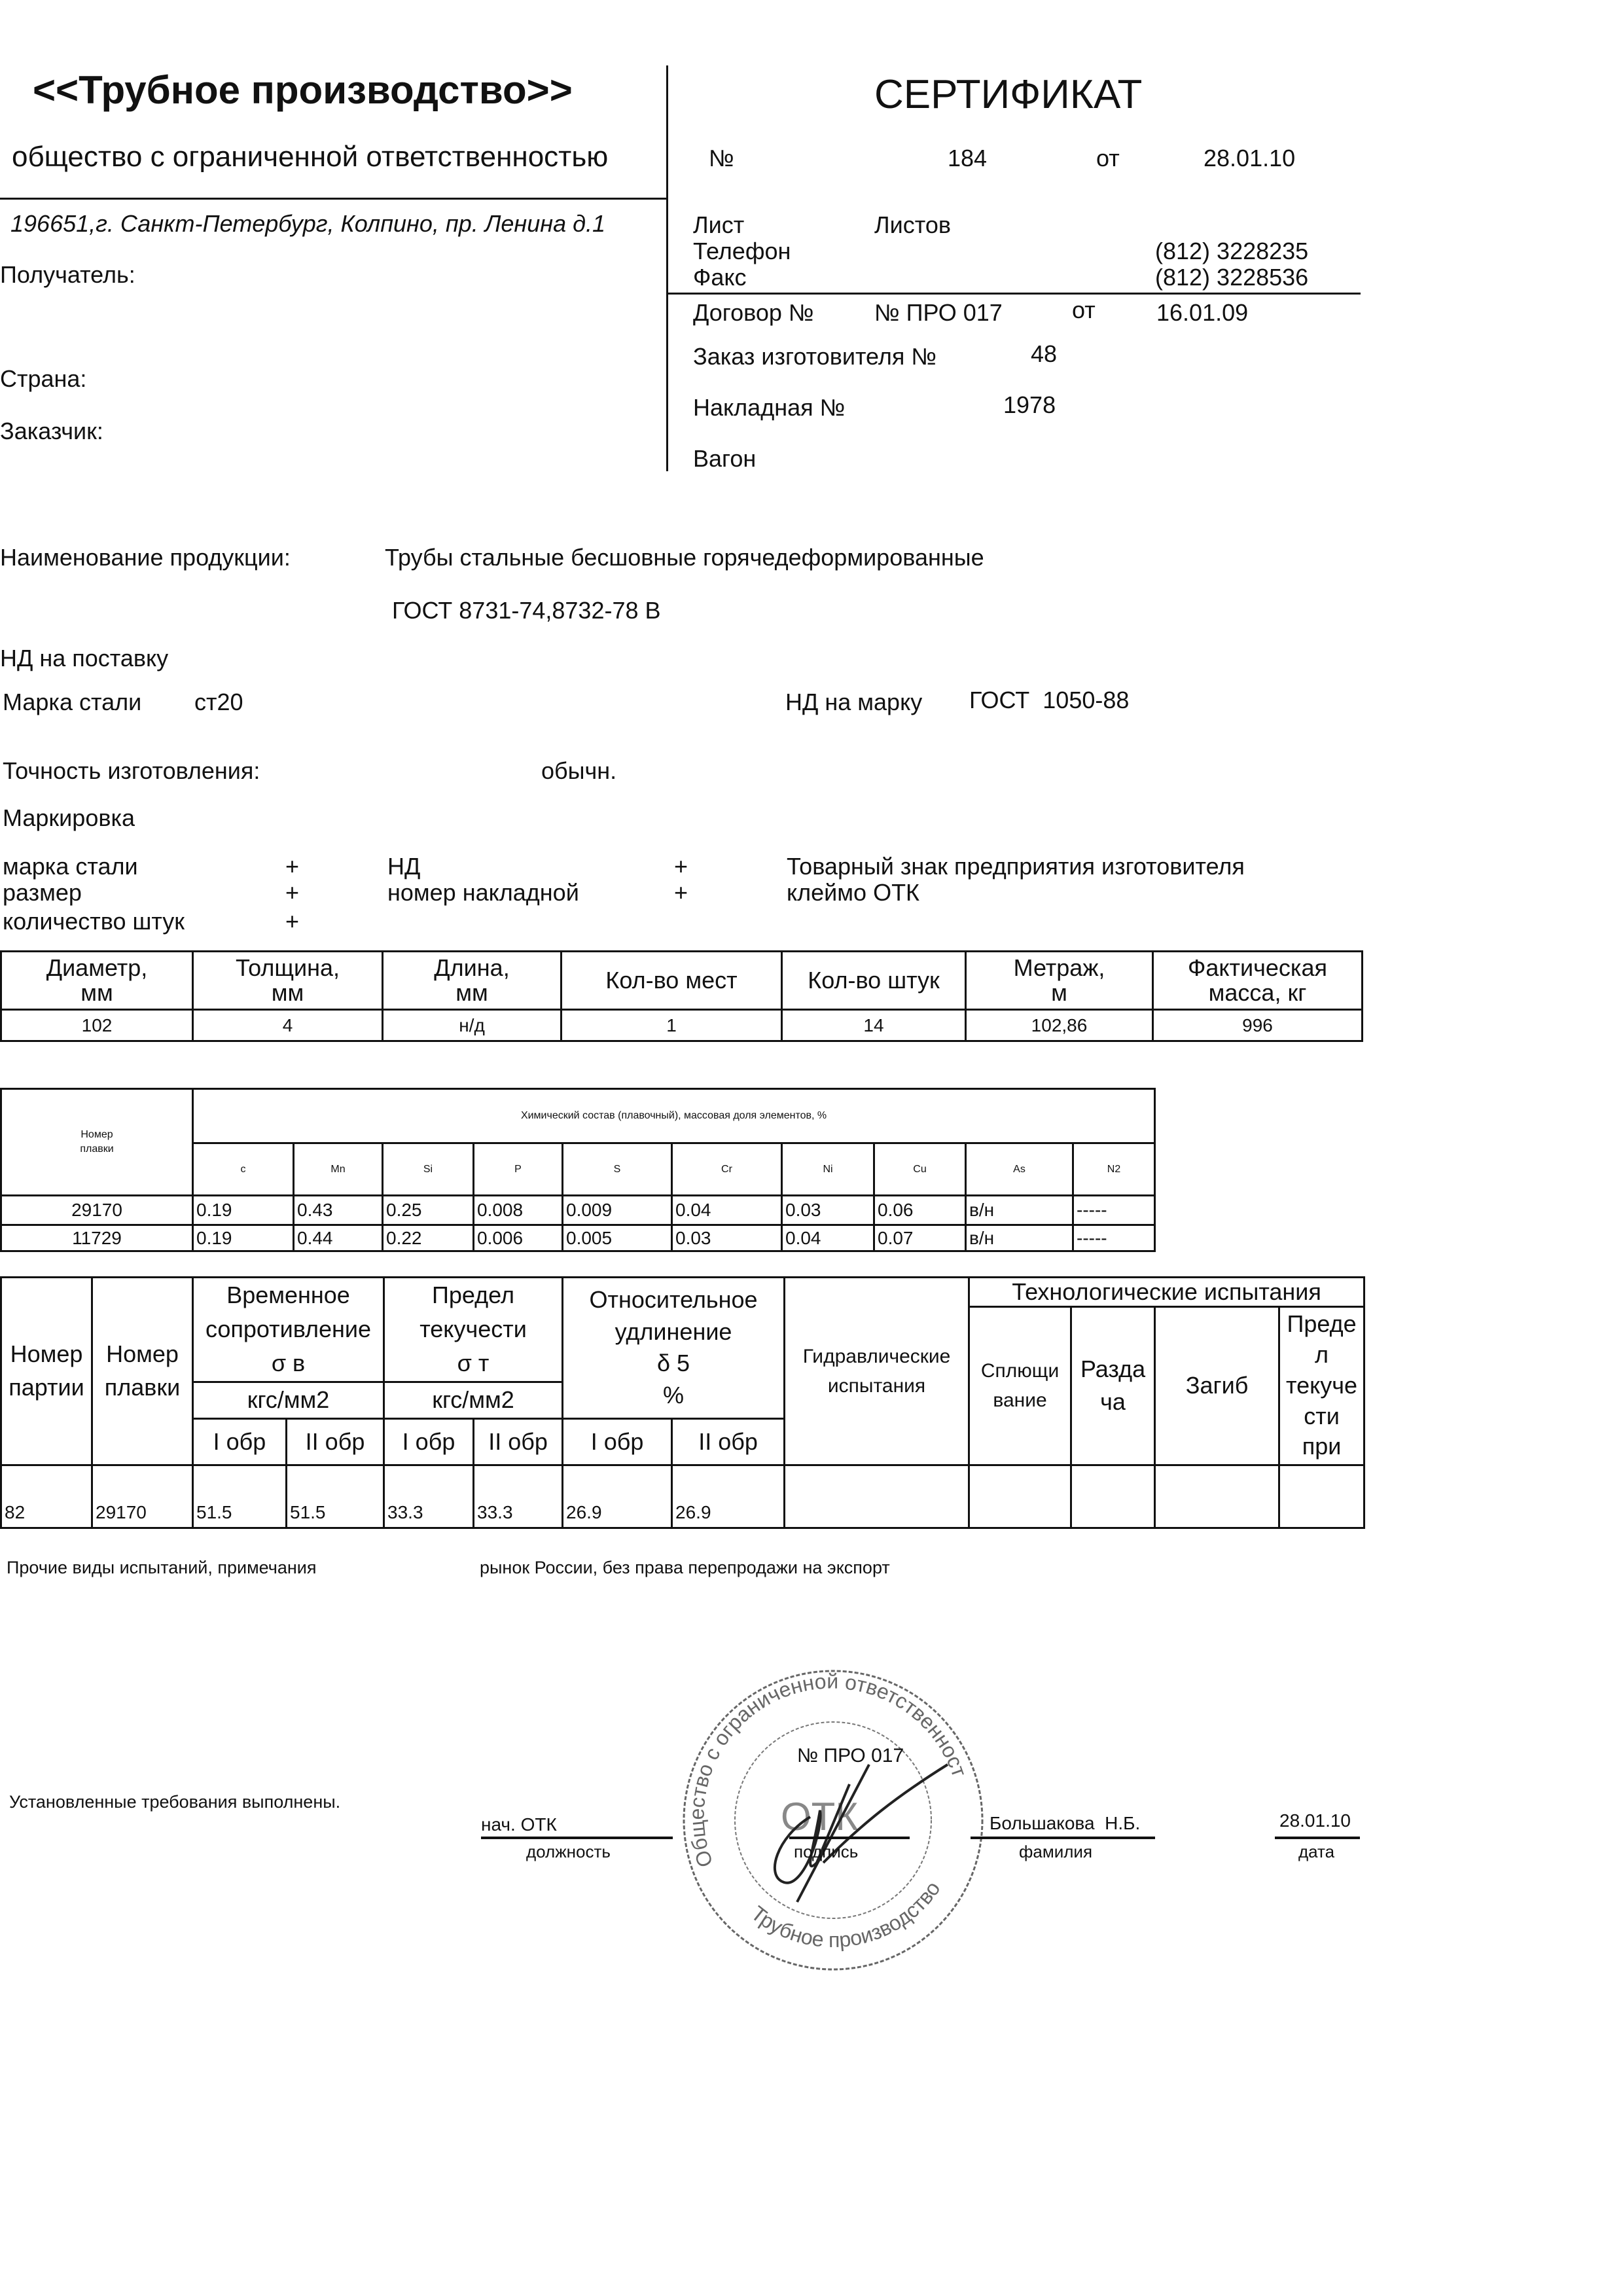 The height and width of the screenshot is (2296, 1623). What do you see at coordinates (334, 199) in the screenshot?
I see `divider` at bounding box center [334, 199].